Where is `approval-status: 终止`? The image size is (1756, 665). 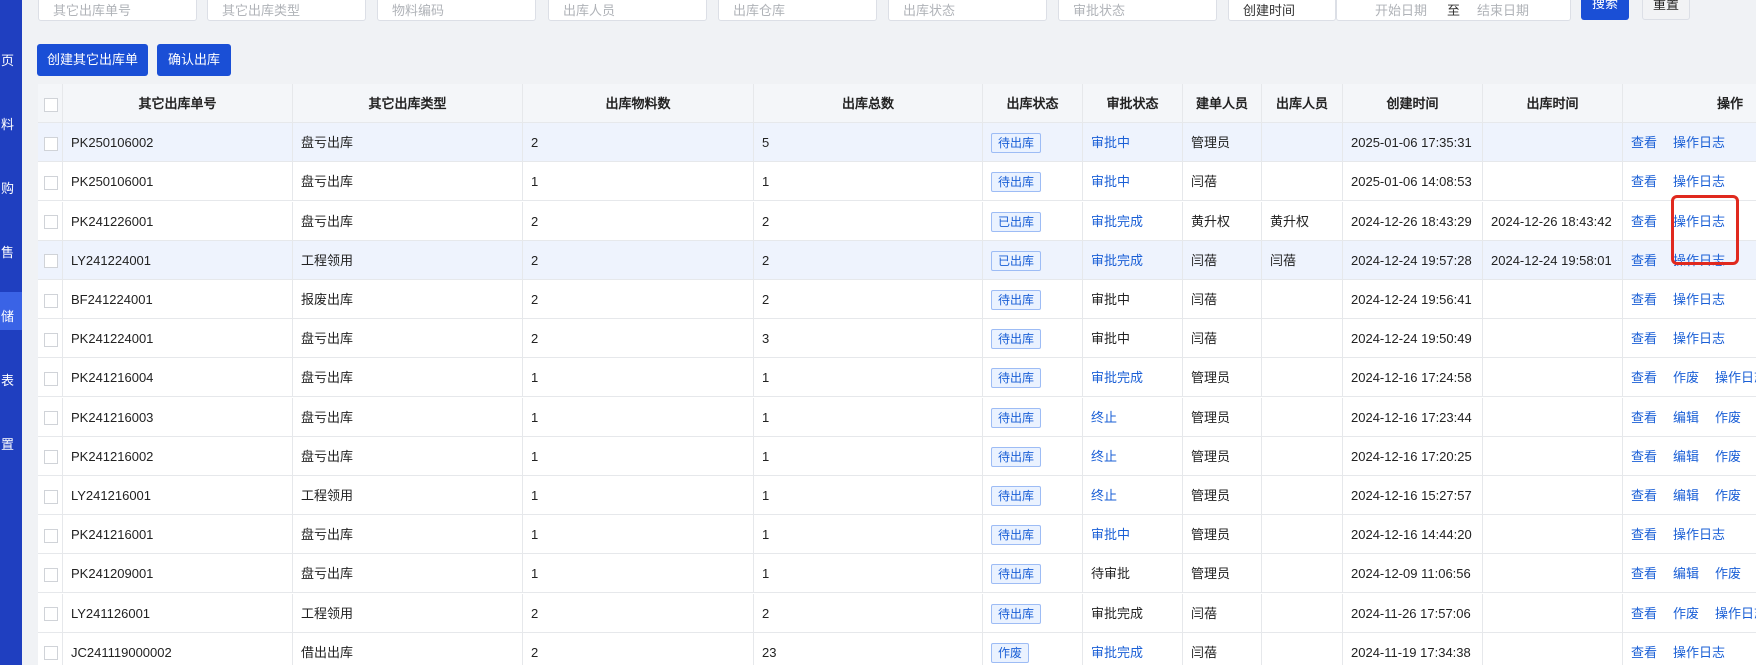
approval-status: 终止 is located at coordinates (1104, 495).